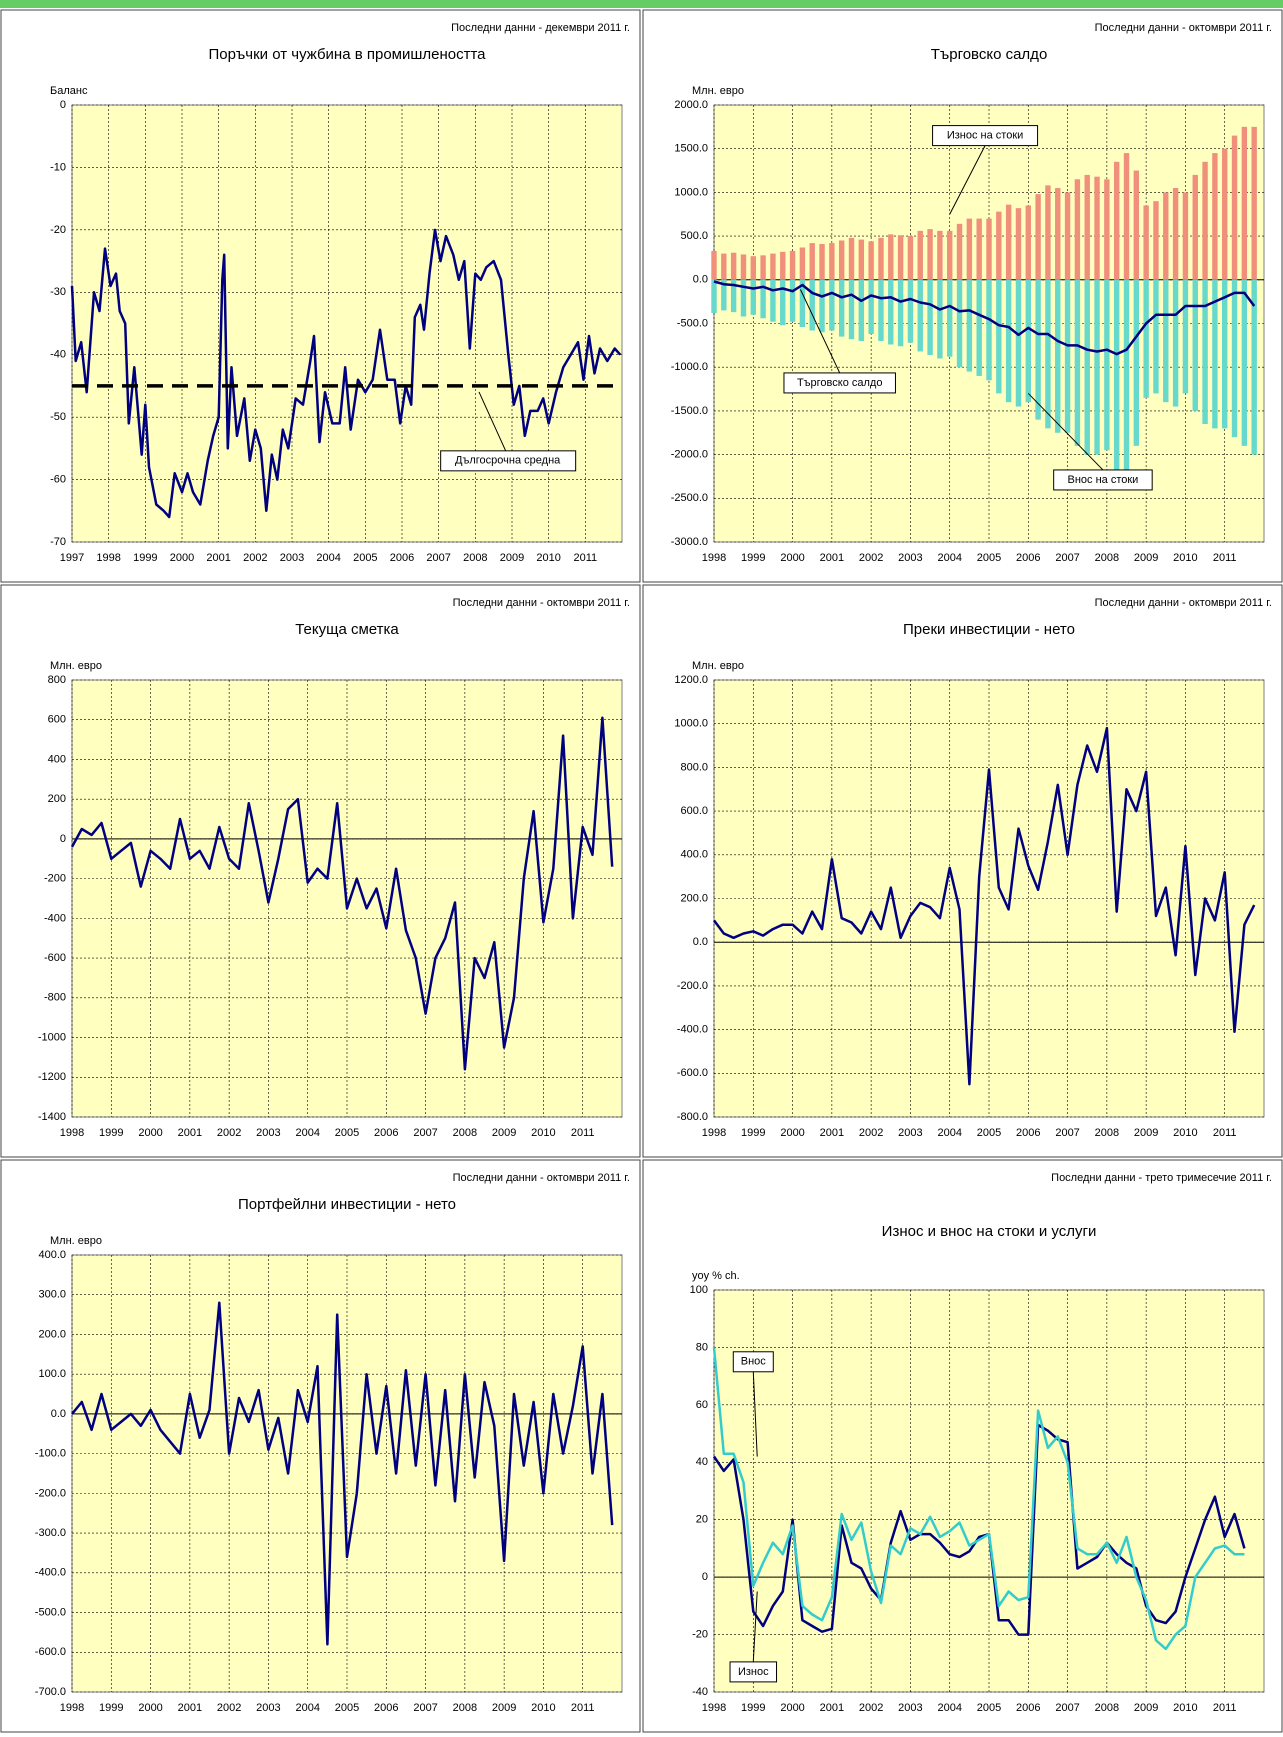 This screenshot has width=1283, height=1737. Describe the element at coordinates (72, 558) in the screenshot. I see `x-tick-label: 1997` at that location.